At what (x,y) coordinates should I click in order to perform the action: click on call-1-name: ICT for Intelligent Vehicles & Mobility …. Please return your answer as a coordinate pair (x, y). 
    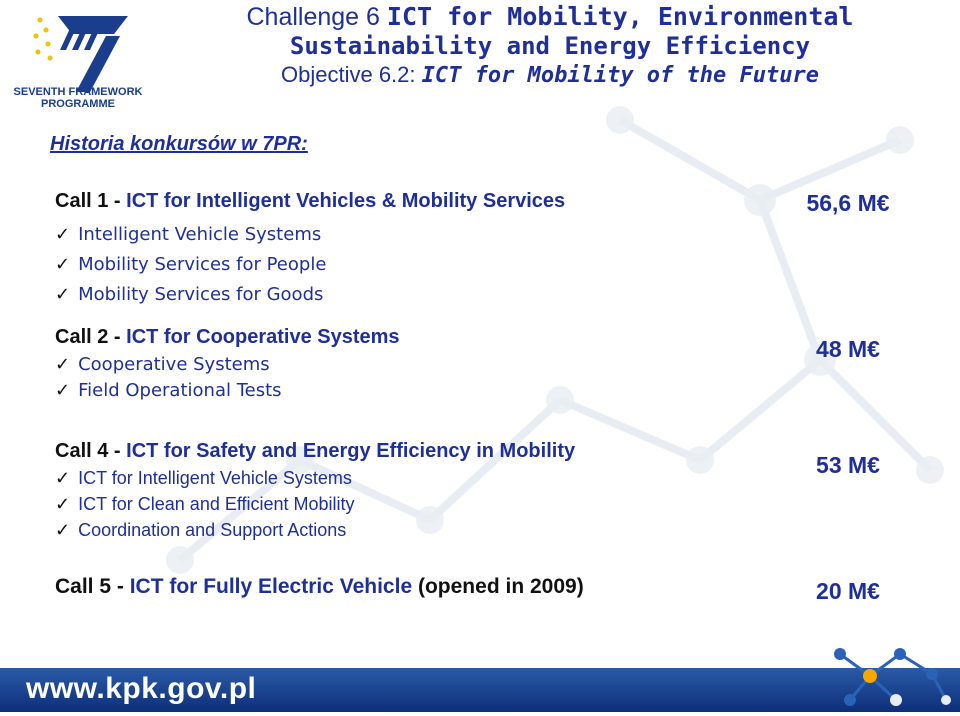
    Looking at the image, I should click on (346, 201).